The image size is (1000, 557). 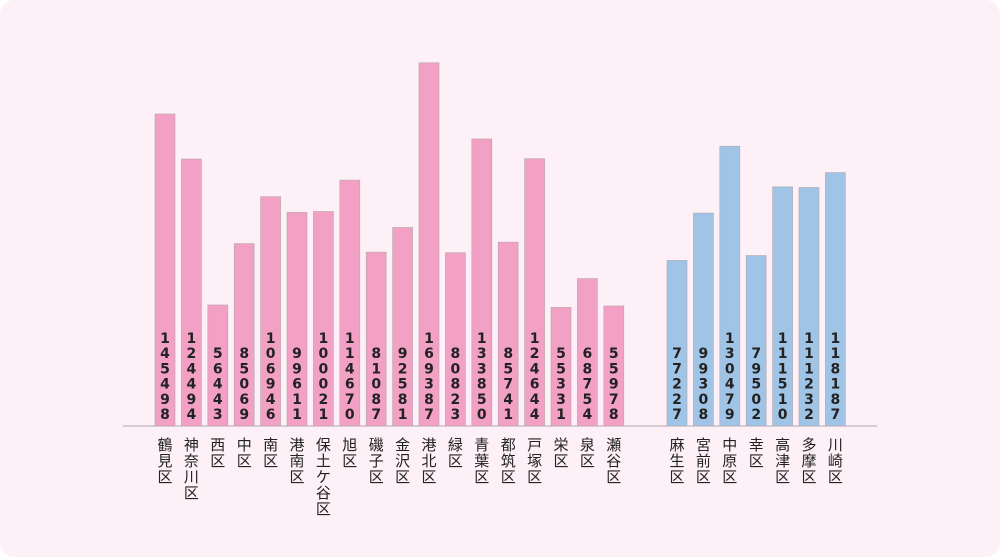 I want to click on category-label-yokohama-0: 鶴見区, so click(x=164, y=461).